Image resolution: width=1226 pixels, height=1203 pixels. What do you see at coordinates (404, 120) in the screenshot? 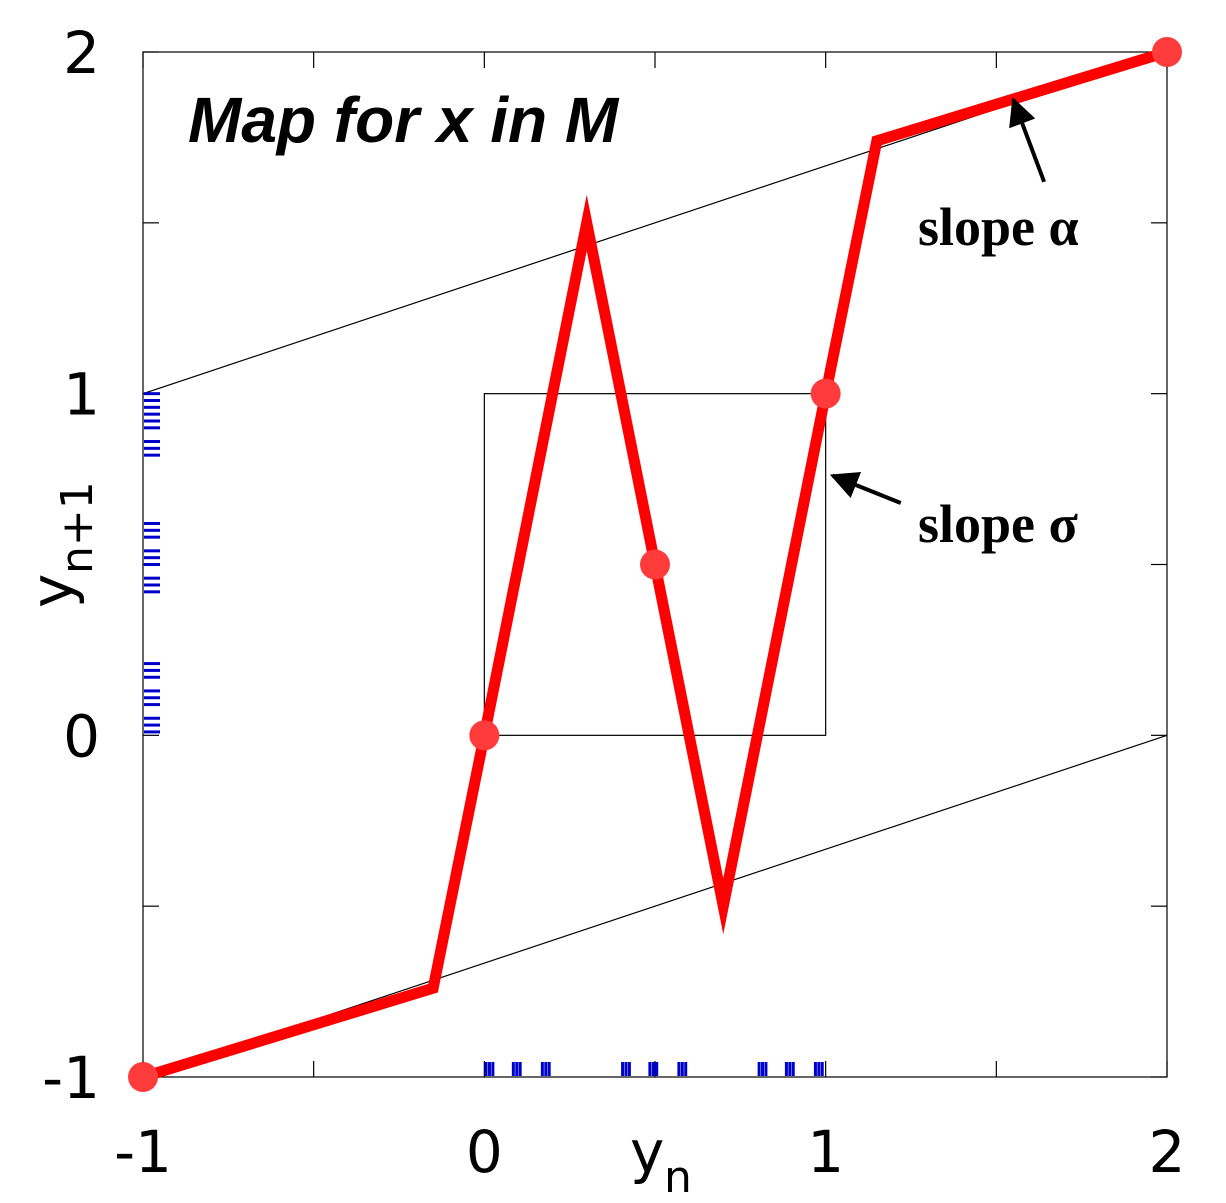
I see `chart-title: Map for x in M` at bounding box center [404, 120].